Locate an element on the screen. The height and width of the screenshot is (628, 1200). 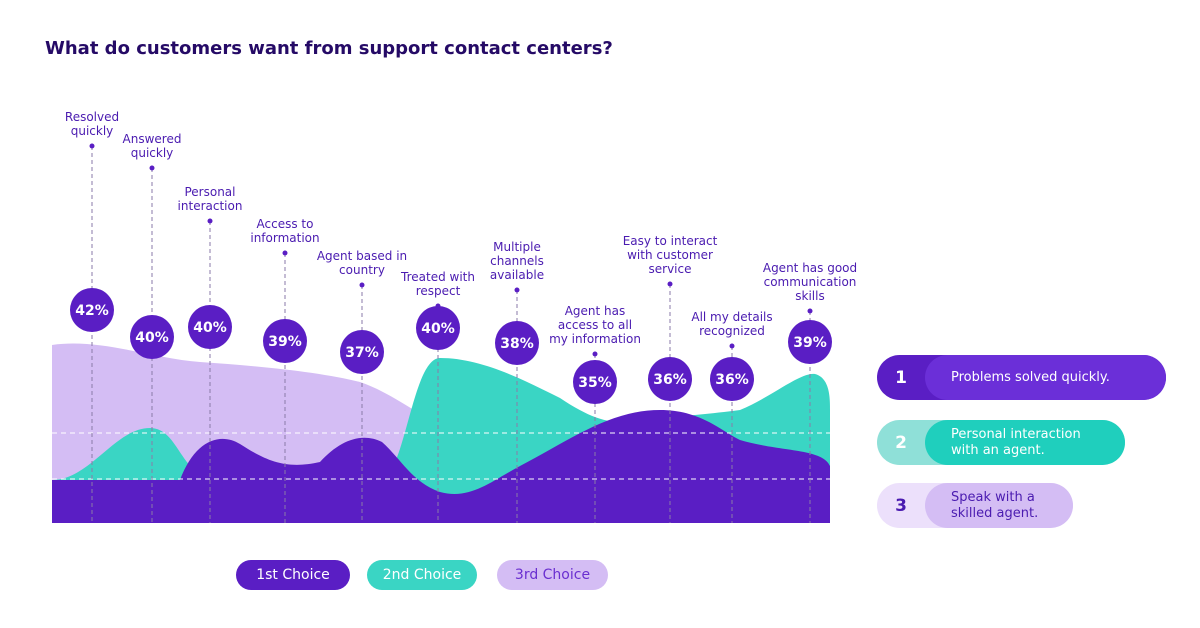
reason-pill: 2 Personal interaction with an agent. is located at coordinates (1001, 442).